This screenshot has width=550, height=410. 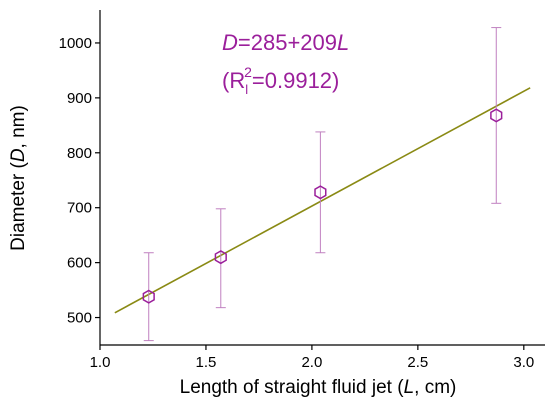 What do you see at coordinates (285, 42) in the screenshot?
I see `fit-equation: D=285+209L` at bounding box center [285, 42].